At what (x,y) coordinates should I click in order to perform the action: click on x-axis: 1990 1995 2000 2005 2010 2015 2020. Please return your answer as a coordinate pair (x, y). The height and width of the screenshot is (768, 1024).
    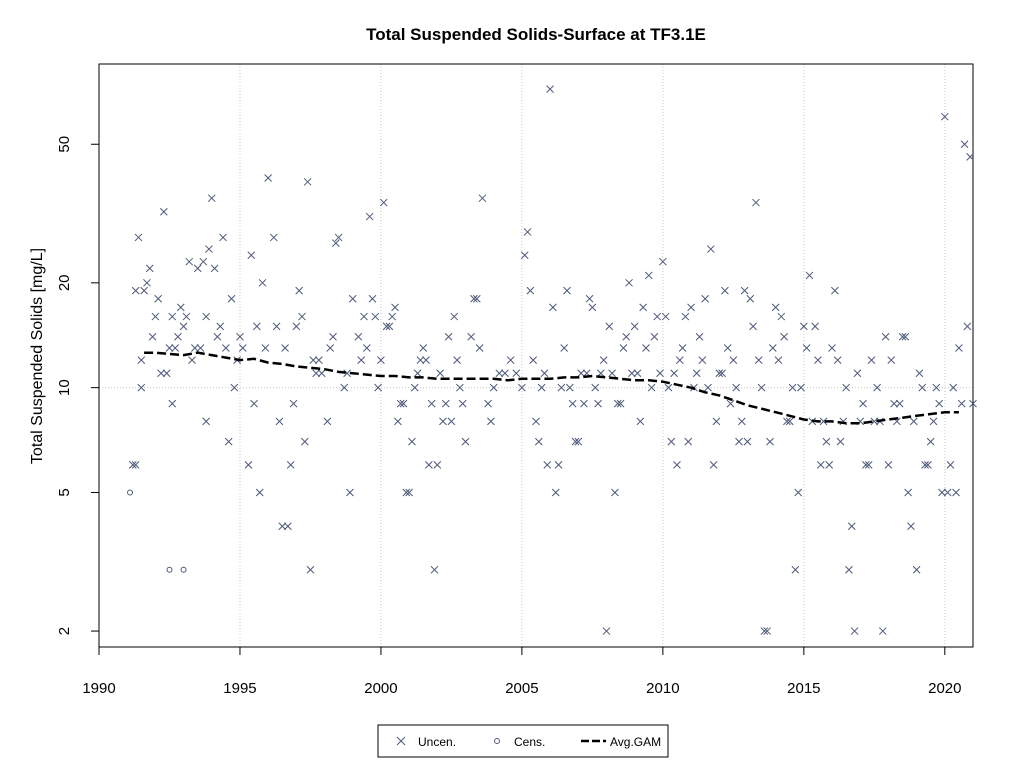
    Looking at the image, I should click on (521, 671).